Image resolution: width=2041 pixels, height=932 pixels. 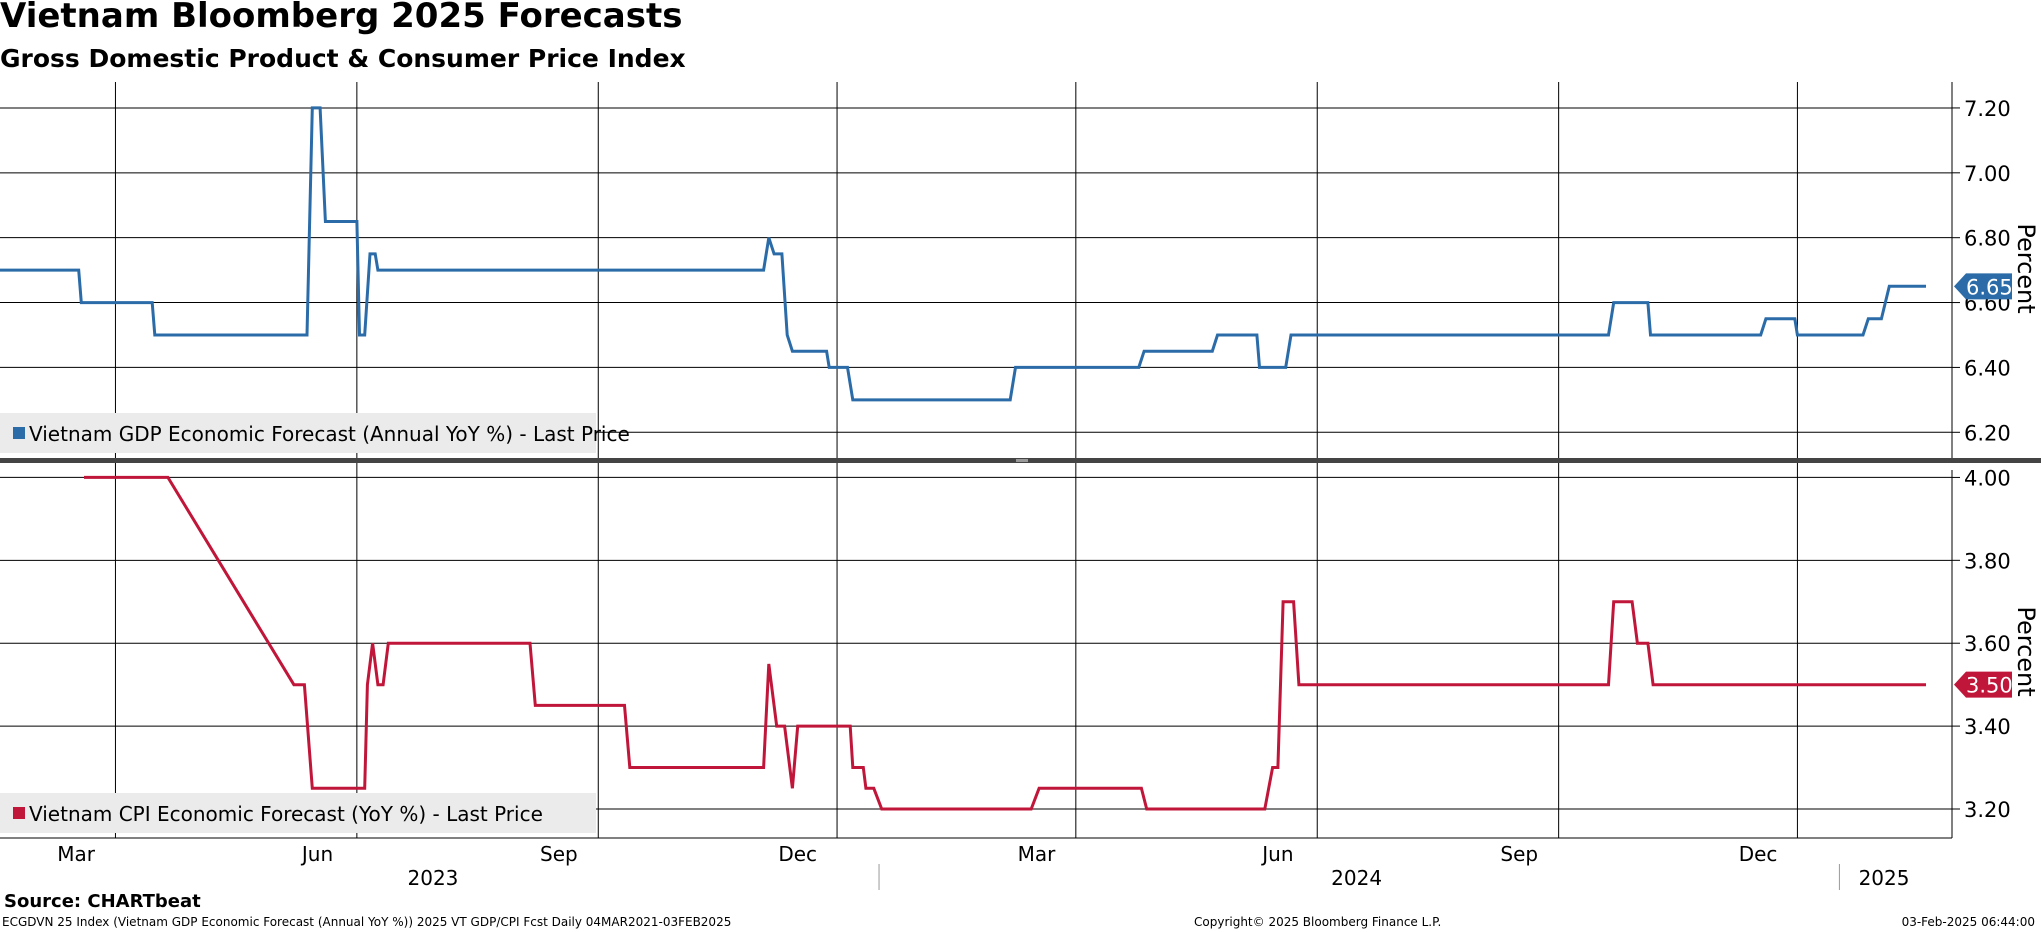 What do you see at coordinates (1037, 854) in the screenshot?
I see `x-month-label-4: Mar` at bounding box center [1037, 854].